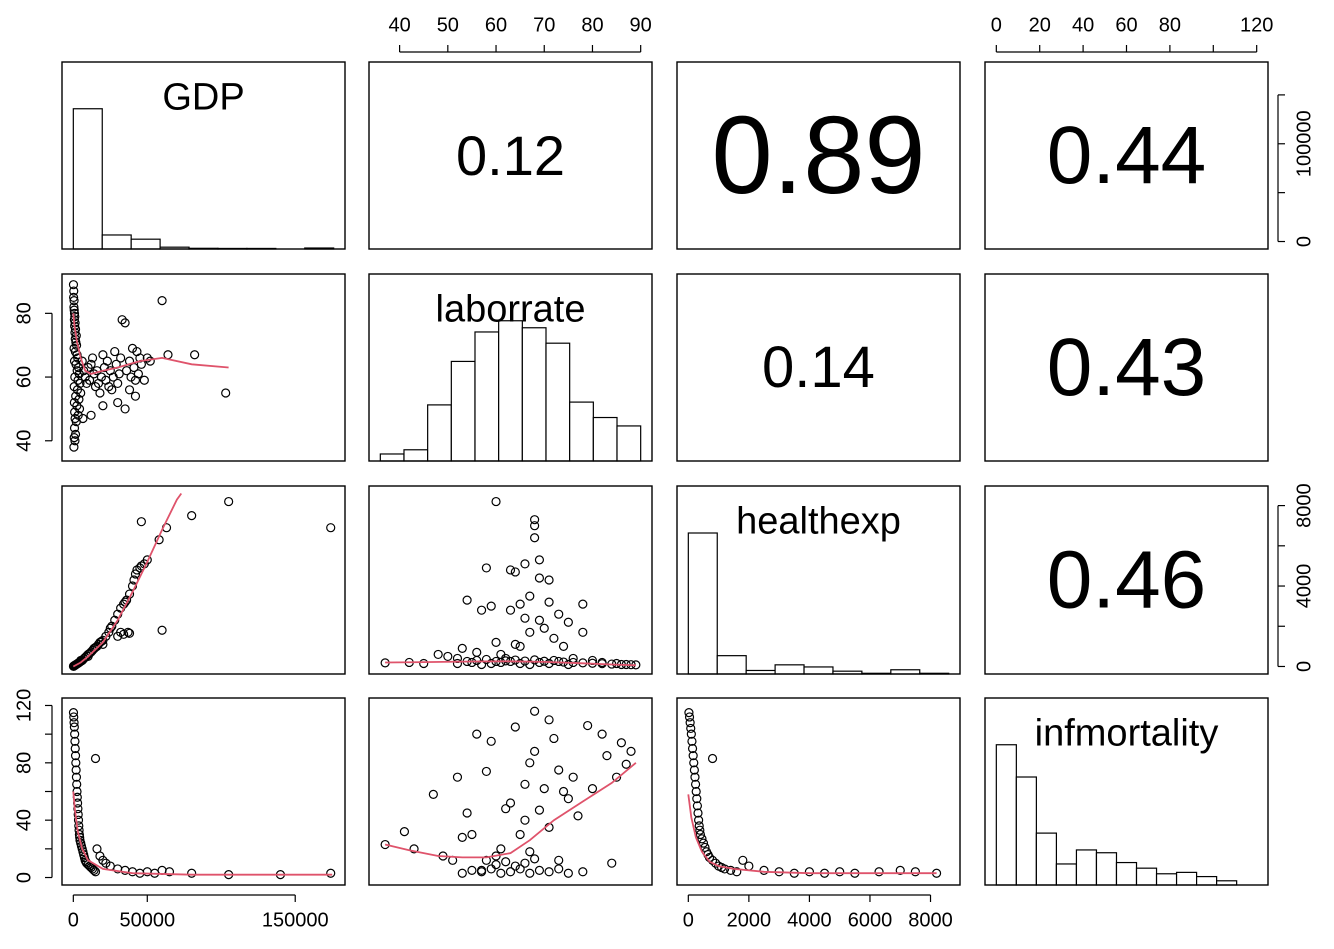  I want to click on axis-infmortality-top: 0 20 40 60 80 120, so click(1132, 33).